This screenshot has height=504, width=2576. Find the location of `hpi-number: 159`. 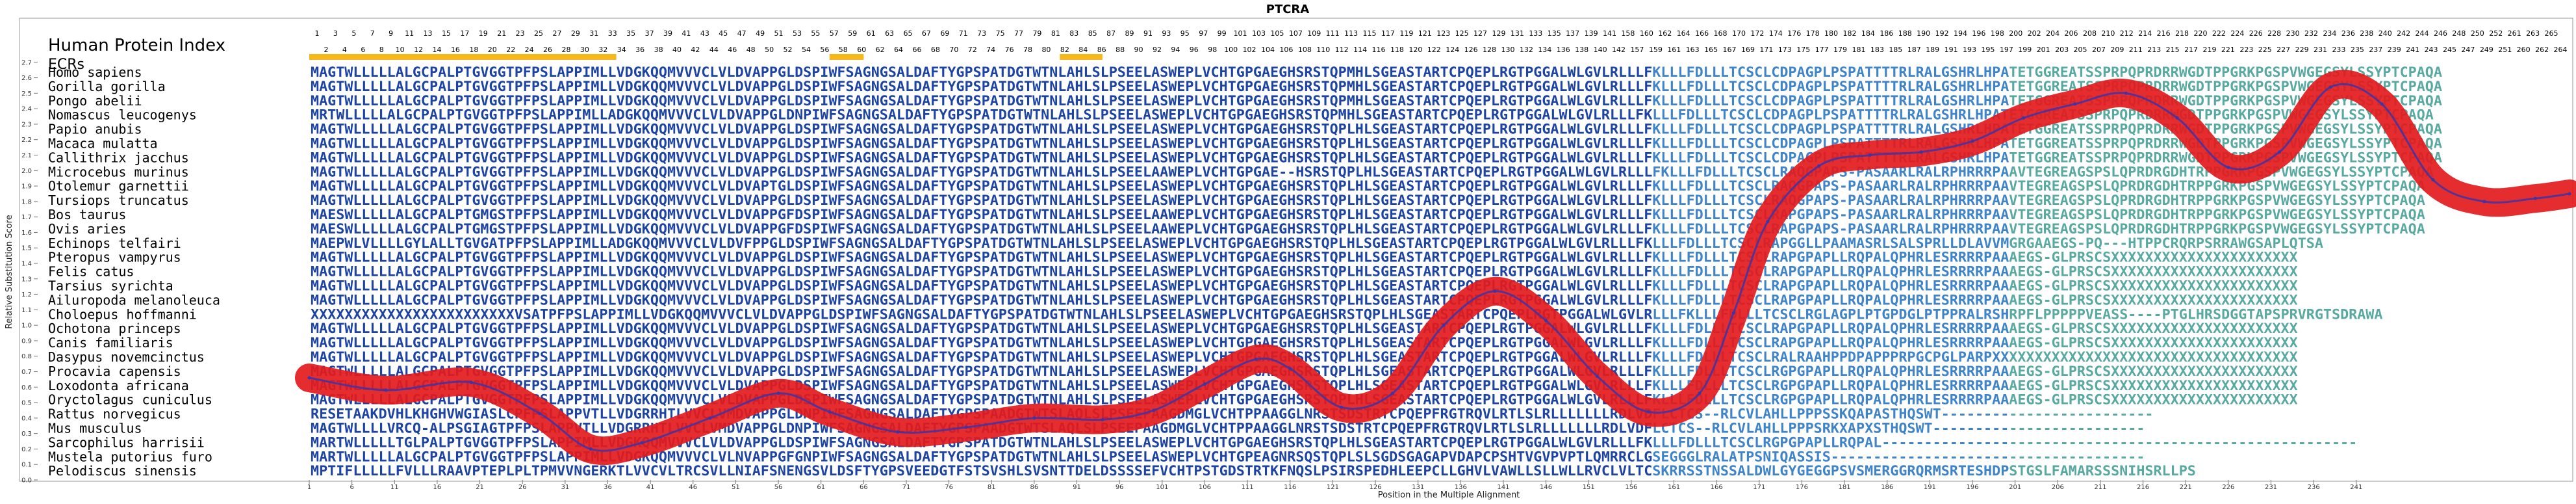

hpi-number: 159 is located at coordinates (1656, 50).